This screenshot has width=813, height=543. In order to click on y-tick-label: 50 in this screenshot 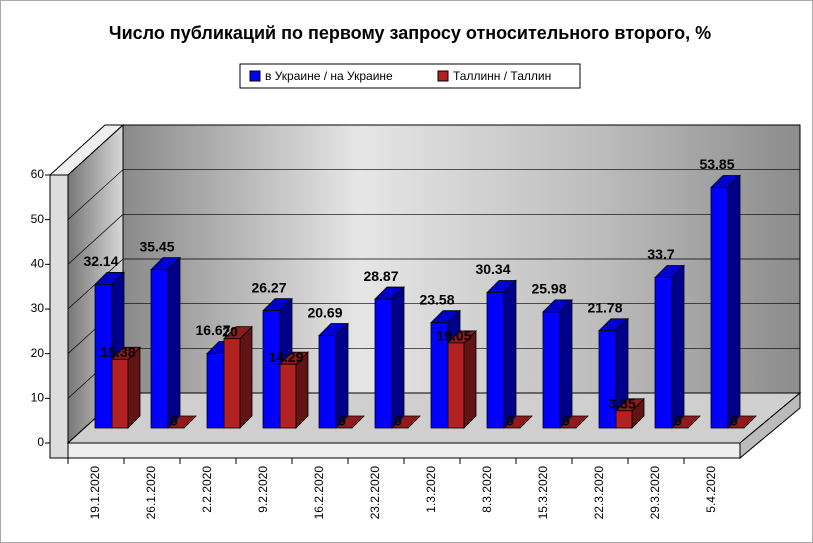, I will do `click(38, 219)`.